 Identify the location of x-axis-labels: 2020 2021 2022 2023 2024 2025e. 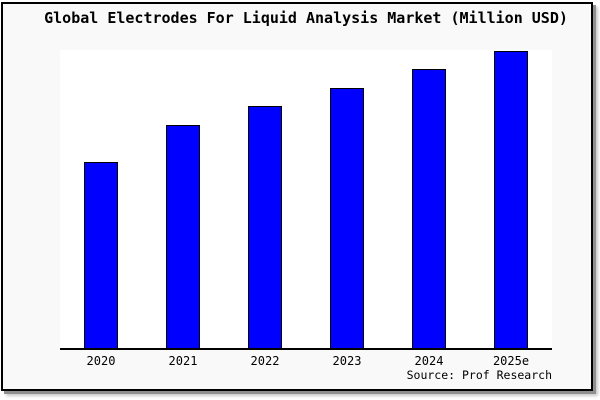
(306, 361).